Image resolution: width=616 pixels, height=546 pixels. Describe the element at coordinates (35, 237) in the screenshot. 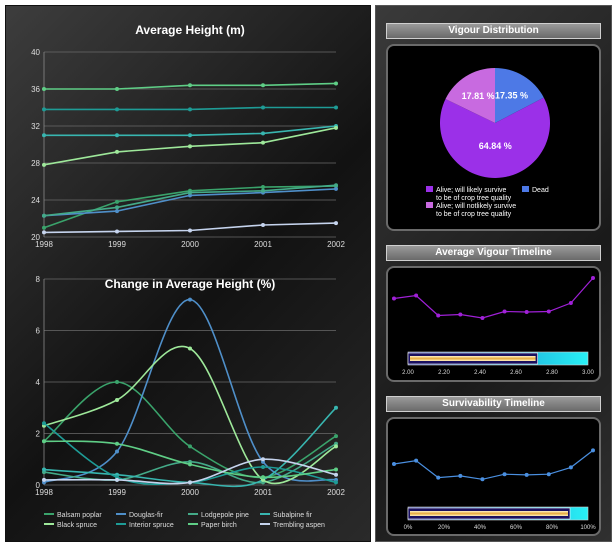

I see `y-tick-label: 20` at that location.